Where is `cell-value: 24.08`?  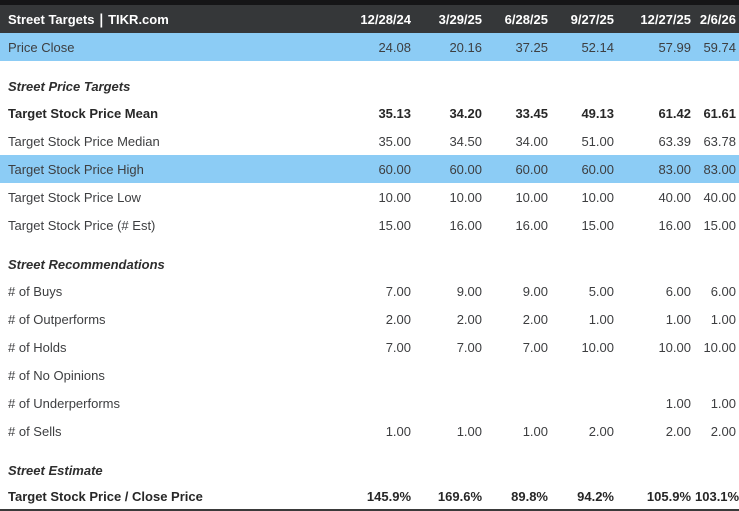 cell-value: 24.08 is located at coordinates (378, 47).